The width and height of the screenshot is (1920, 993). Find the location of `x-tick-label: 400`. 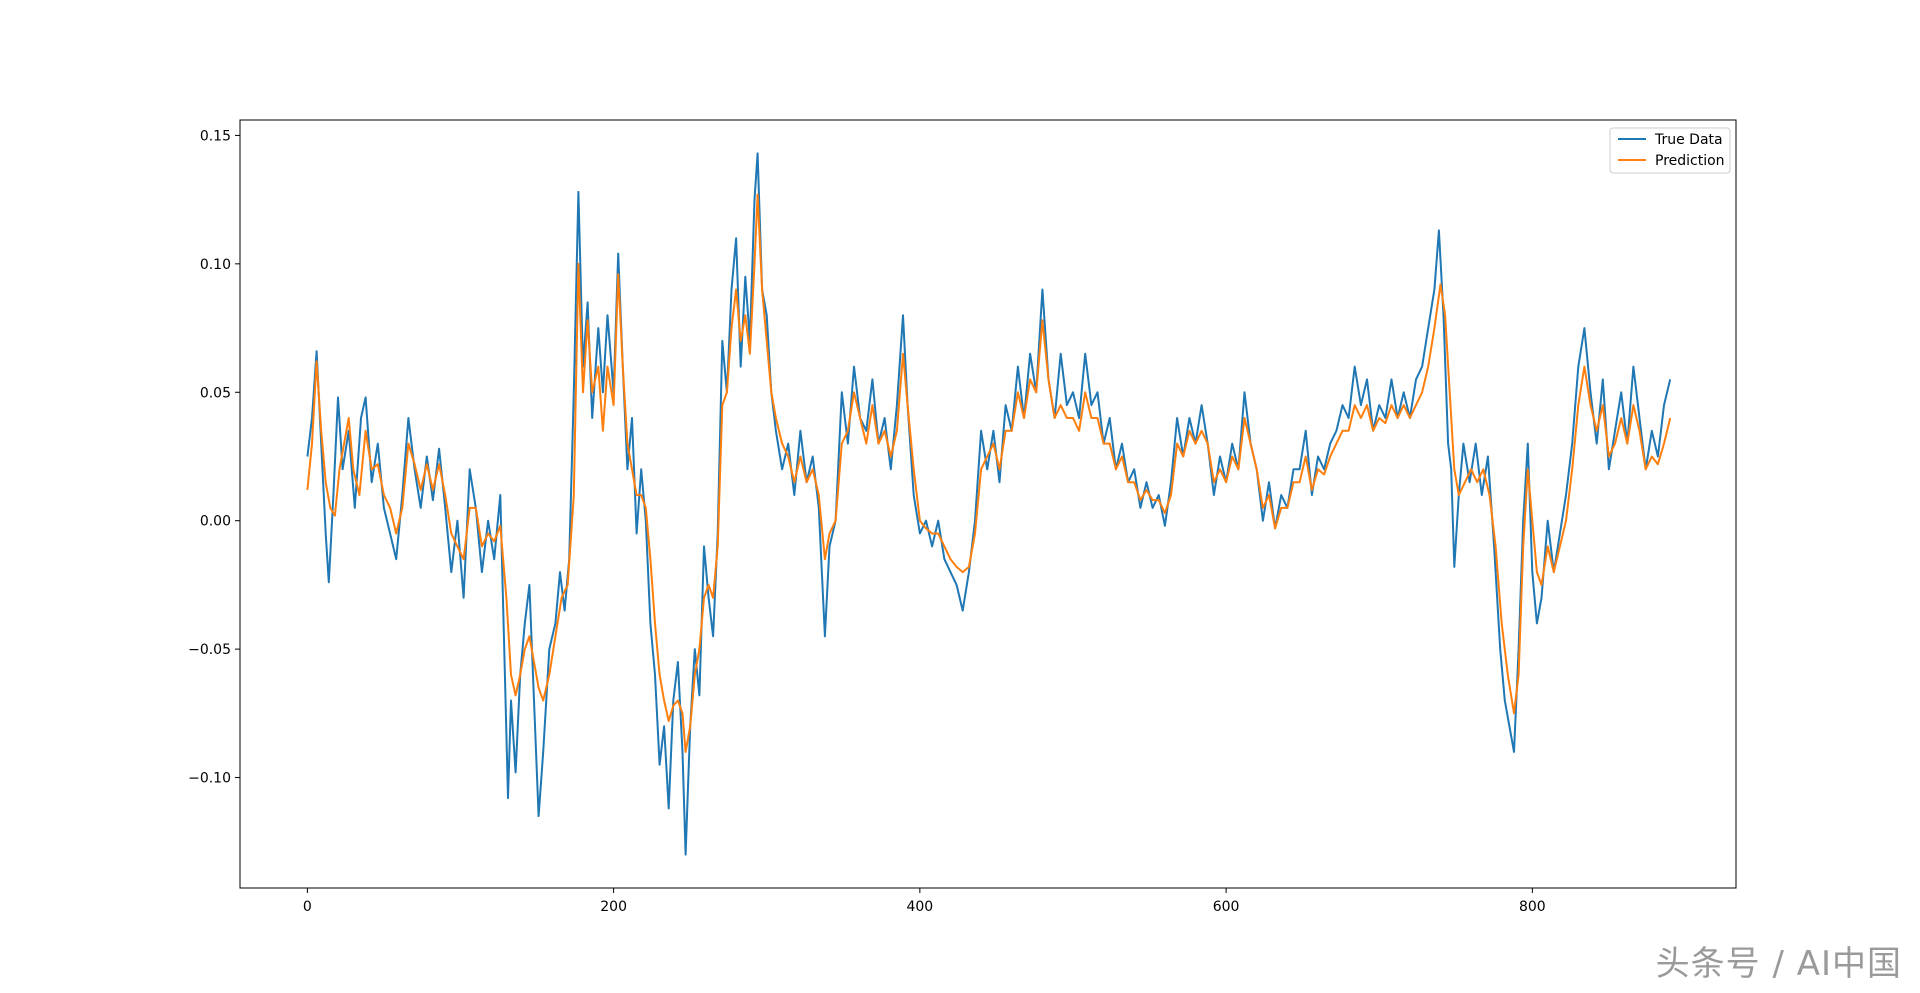

x-tick-label: 400 is located at coordinates (919, 907).